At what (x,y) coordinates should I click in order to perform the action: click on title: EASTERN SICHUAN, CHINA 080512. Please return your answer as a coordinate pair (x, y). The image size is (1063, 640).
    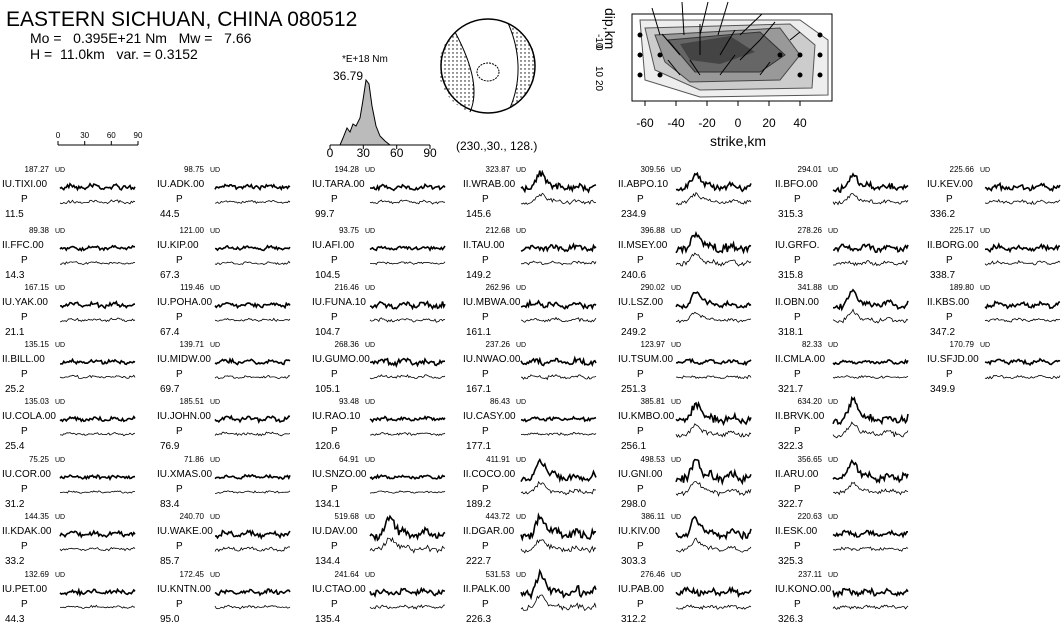
    Looking at the image, I should click on (181, 19).